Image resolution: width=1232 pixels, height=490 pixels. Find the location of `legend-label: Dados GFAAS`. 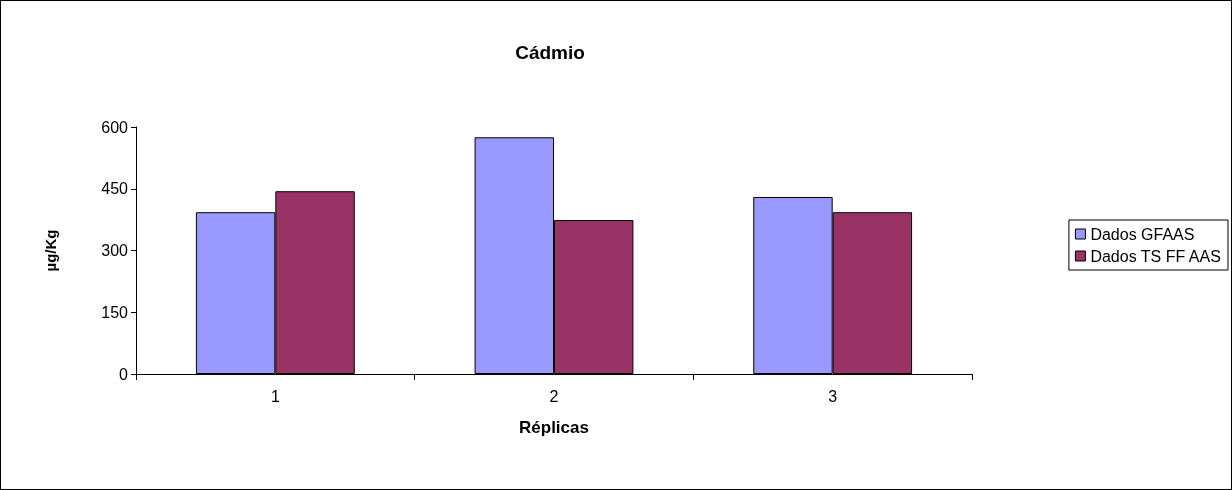

legend-label: Dados GFAAS is located at coordinates (1142, 234).